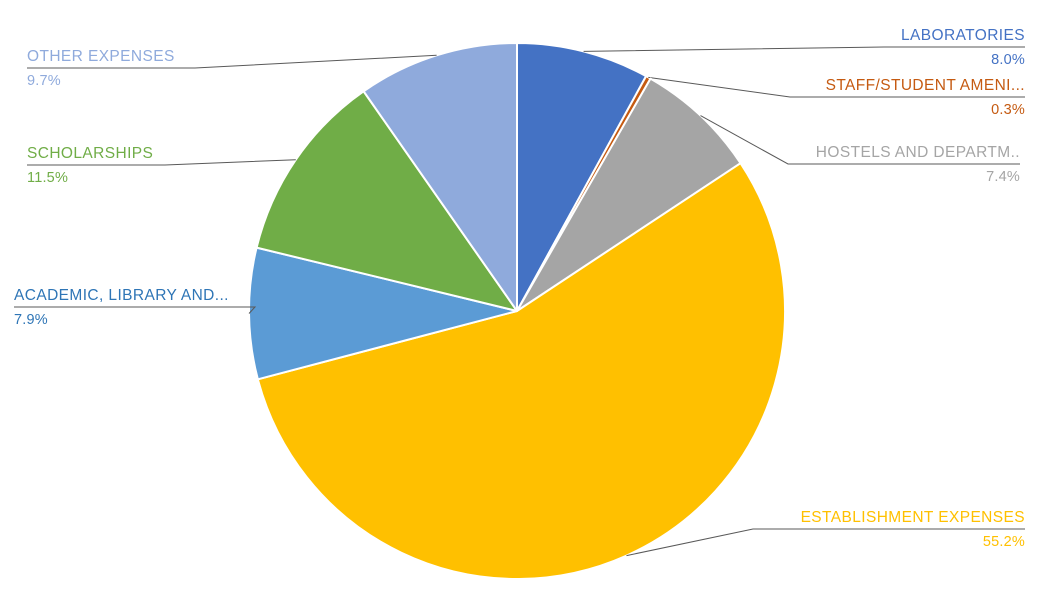 The image size is (1051, 614). I want to click on slice-callout-other-expenses: OTHER EXPENSES 9.7%, so click(101, 69).